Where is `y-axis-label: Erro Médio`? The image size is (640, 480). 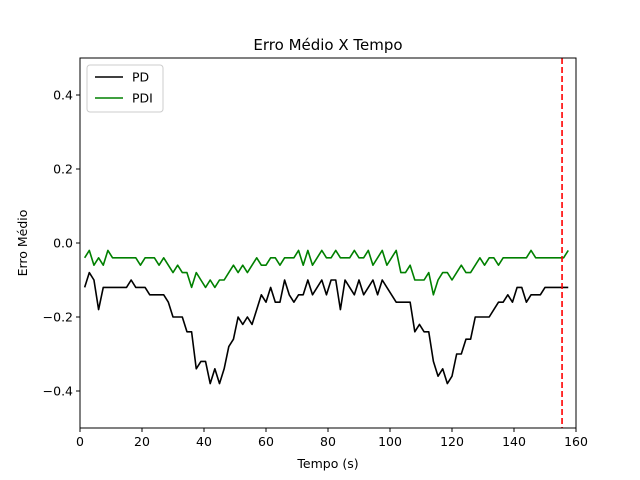 y-axis-label: Erro Médio is located at coordinates (22, 243).